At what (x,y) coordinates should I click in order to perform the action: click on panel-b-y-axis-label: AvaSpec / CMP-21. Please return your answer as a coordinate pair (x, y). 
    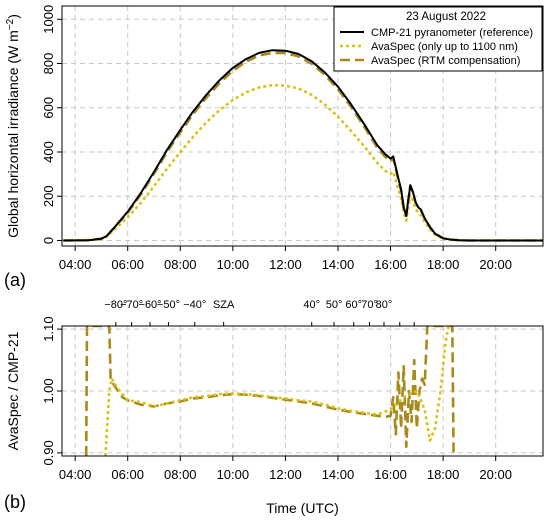
    Looking at the image, I should click on (13, 390).